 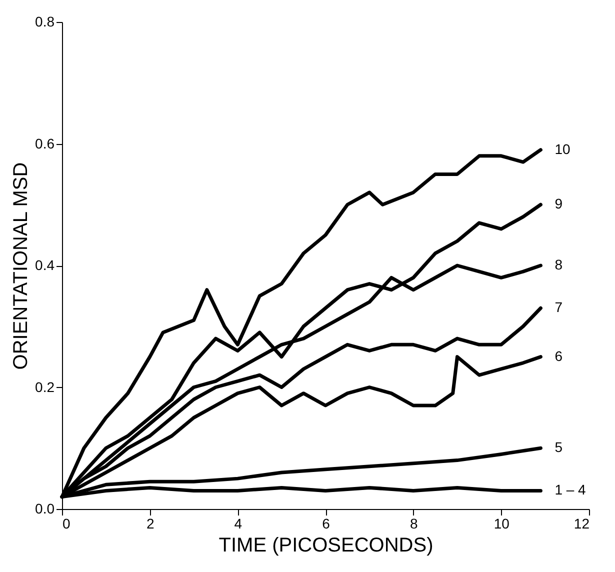 What do you see at coordinates (570, 490) in the screenshot?
I see `series-label: 1 – 4` at bounding box center [570, 490].